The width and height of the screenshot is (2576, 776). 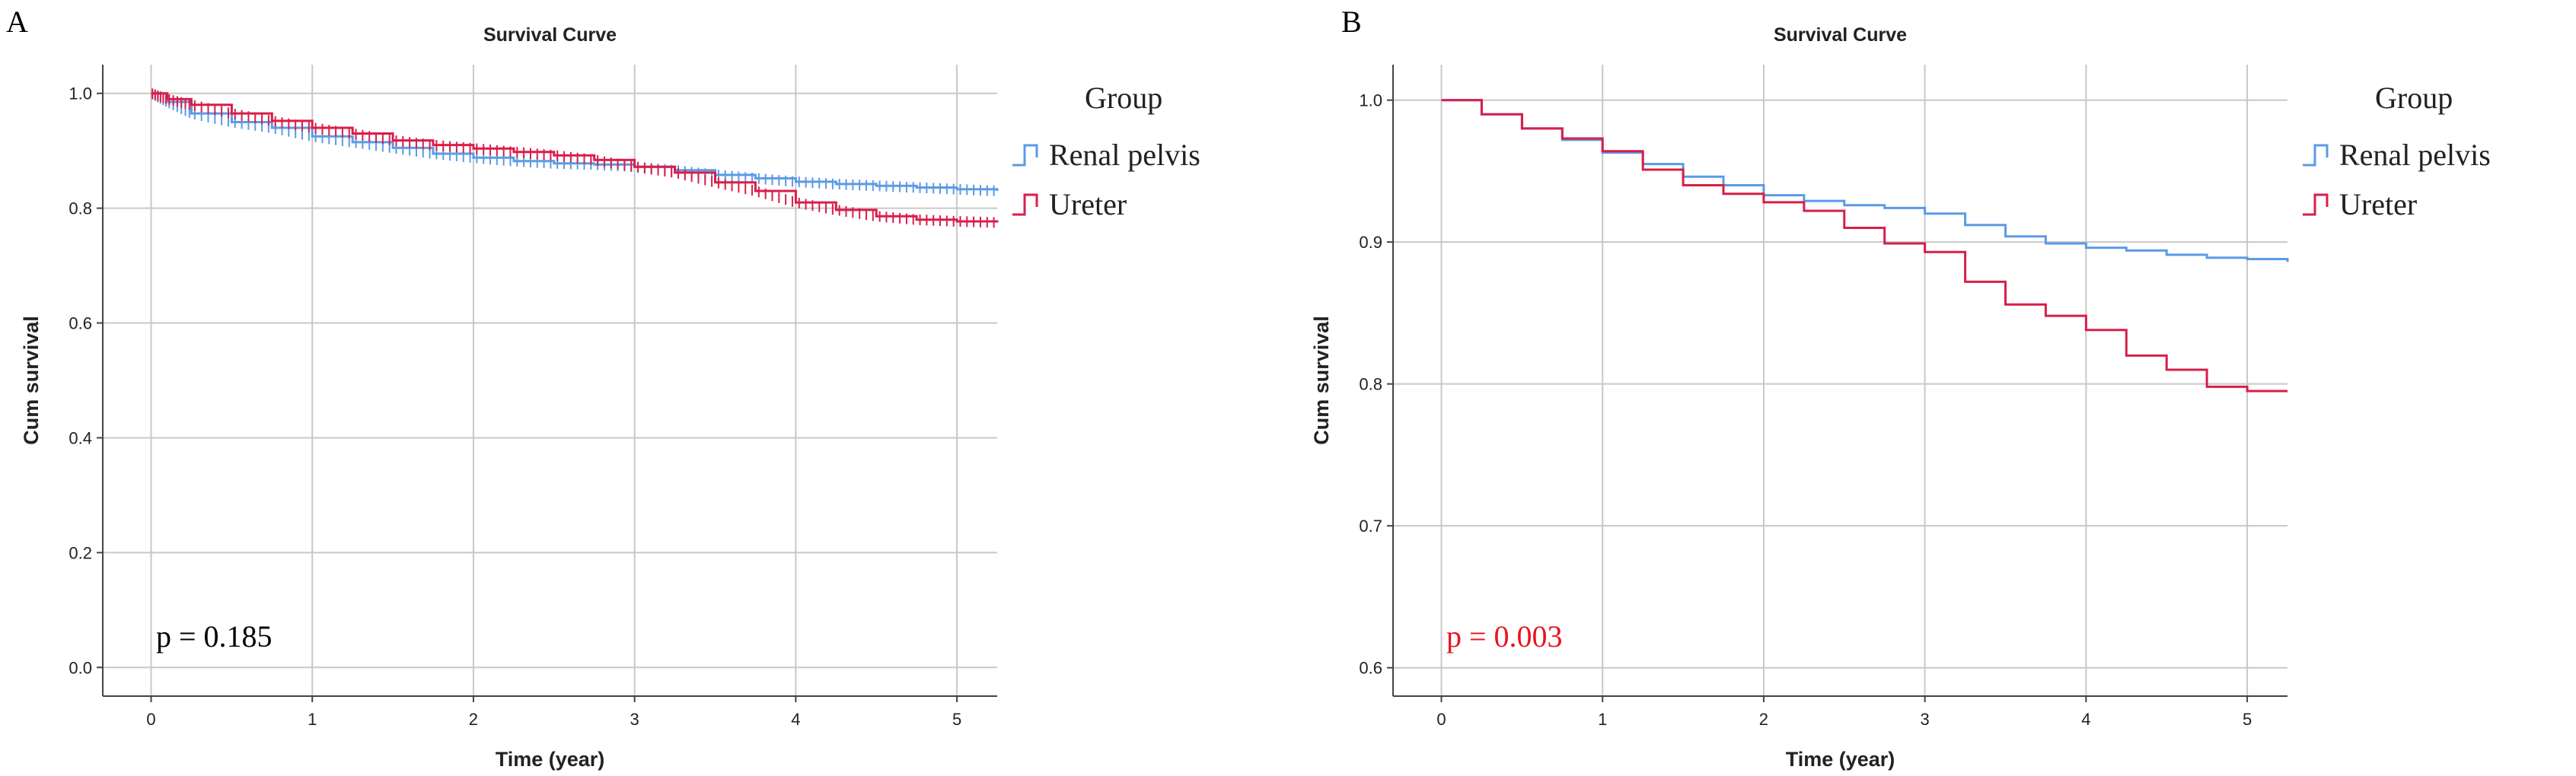 What do you see at coordinates (81, 552) in the screenshot?
I see `y-tick-label: 0.2` at bounding box center [81, 552].